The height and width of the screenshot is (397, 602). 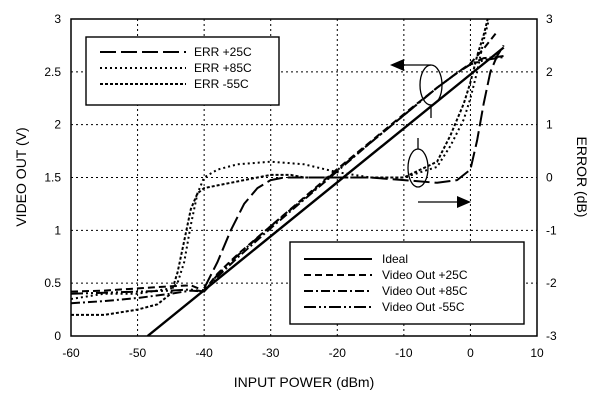 I want to click on x-tick-label: -20, so click(x=338, y=353).